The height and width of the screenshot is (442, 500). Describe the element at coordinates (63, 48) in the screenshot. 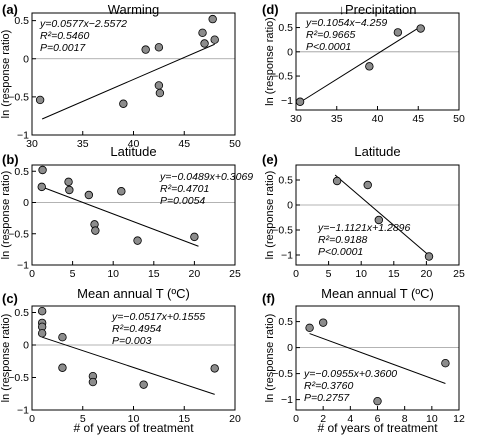

I see `regression-stat: P=0.0017` at that location.